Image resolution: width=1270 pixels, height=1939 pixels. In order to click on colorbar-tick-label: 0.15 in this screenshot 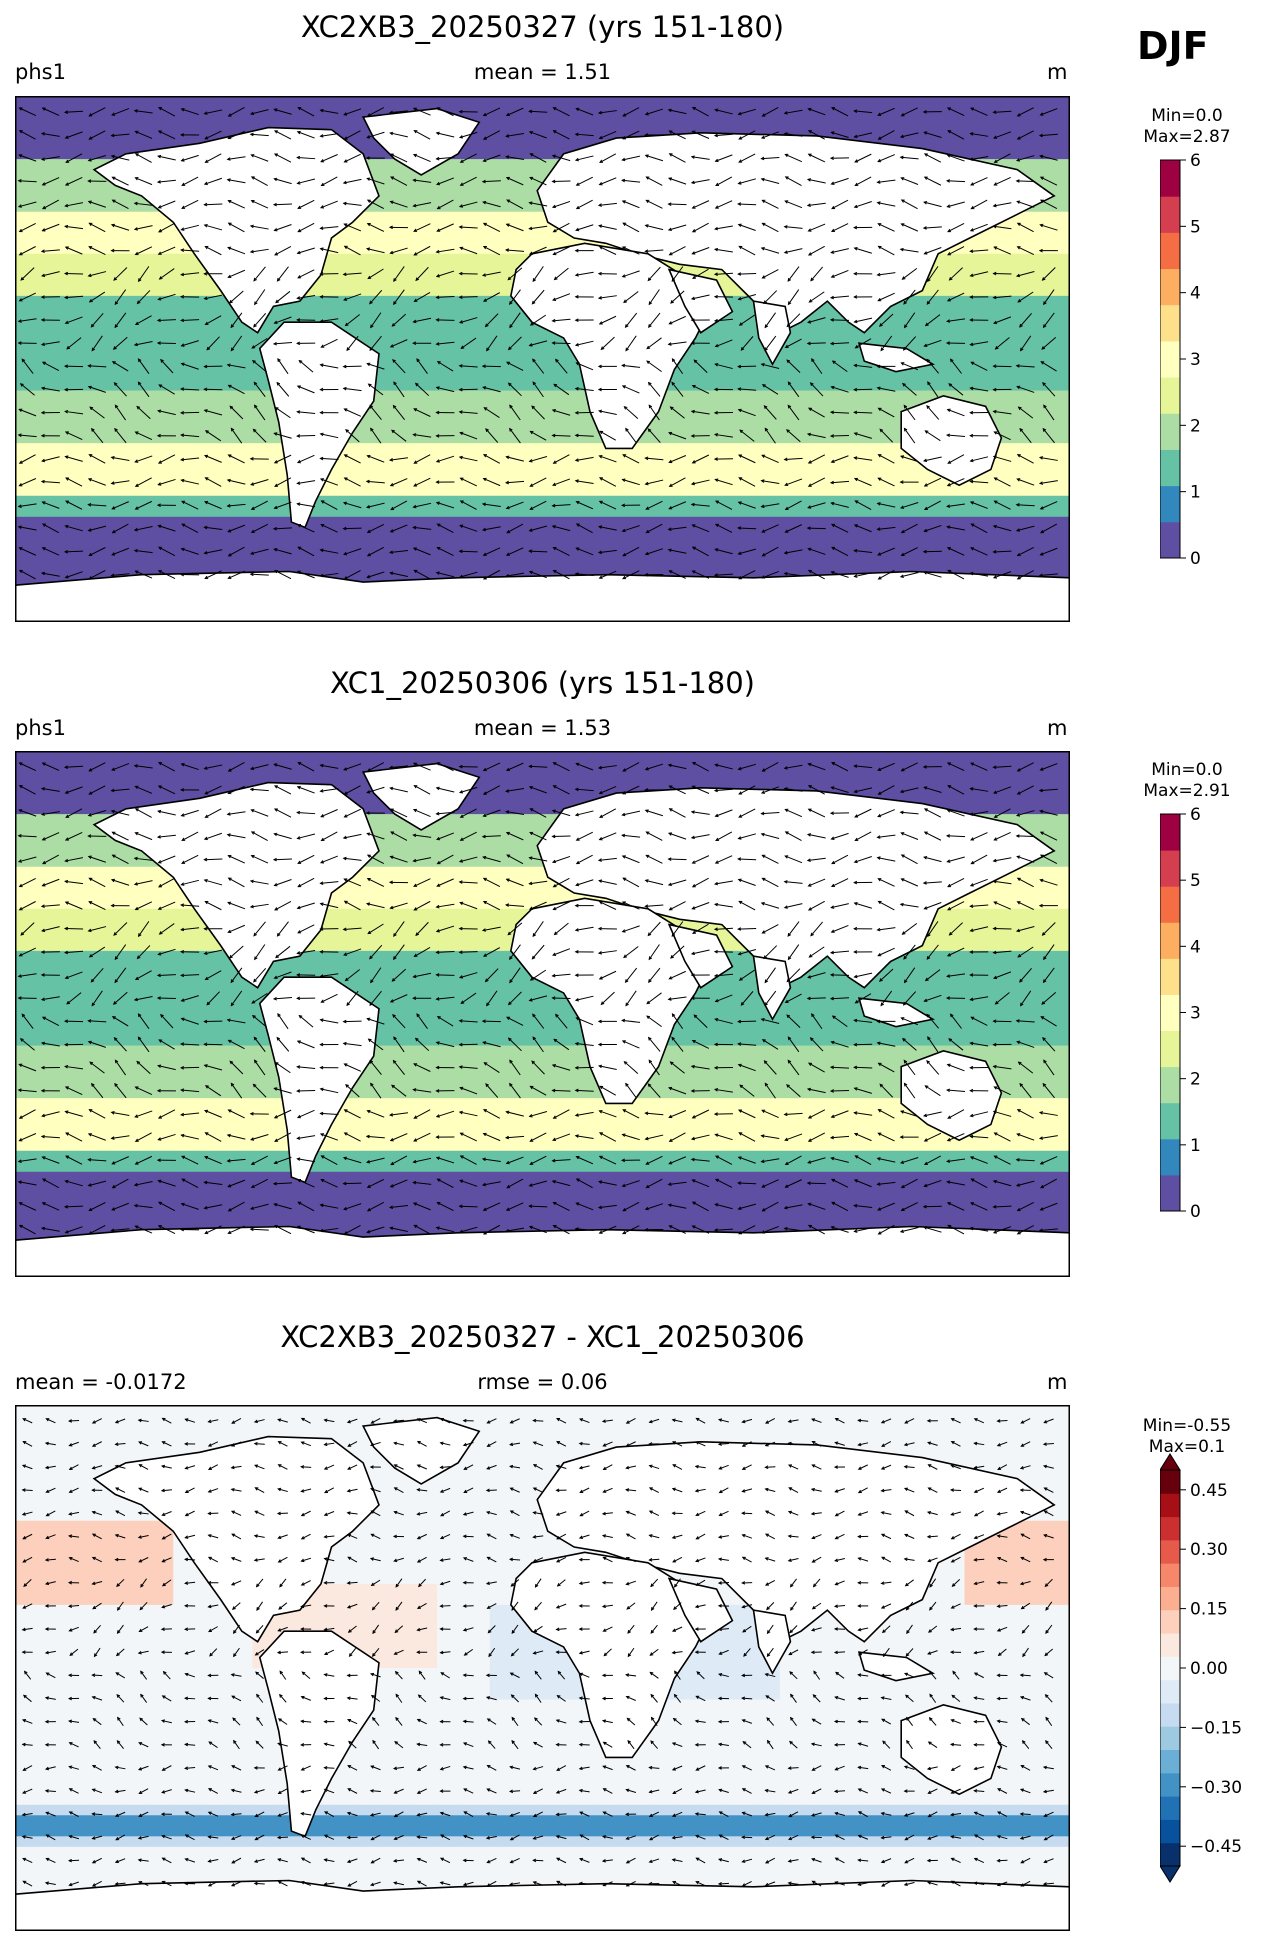, I will do `click(1209, 1610)`.